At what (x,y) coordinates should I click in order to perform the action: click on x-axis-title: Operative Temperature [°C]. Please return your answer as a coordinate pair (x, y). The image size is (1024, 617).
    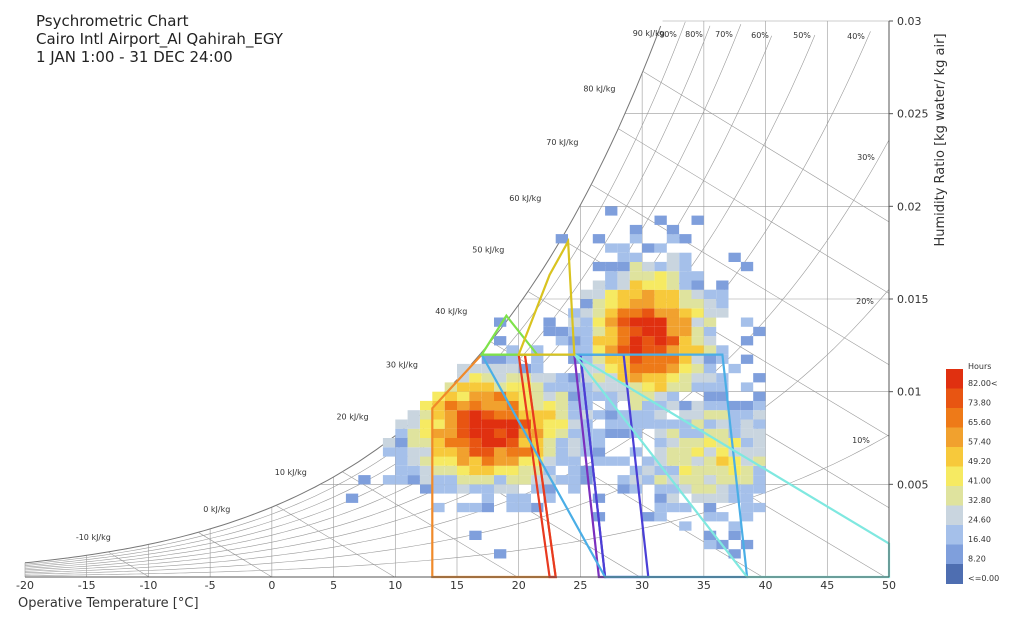
    Looking at the image, I should click on (108, 603).